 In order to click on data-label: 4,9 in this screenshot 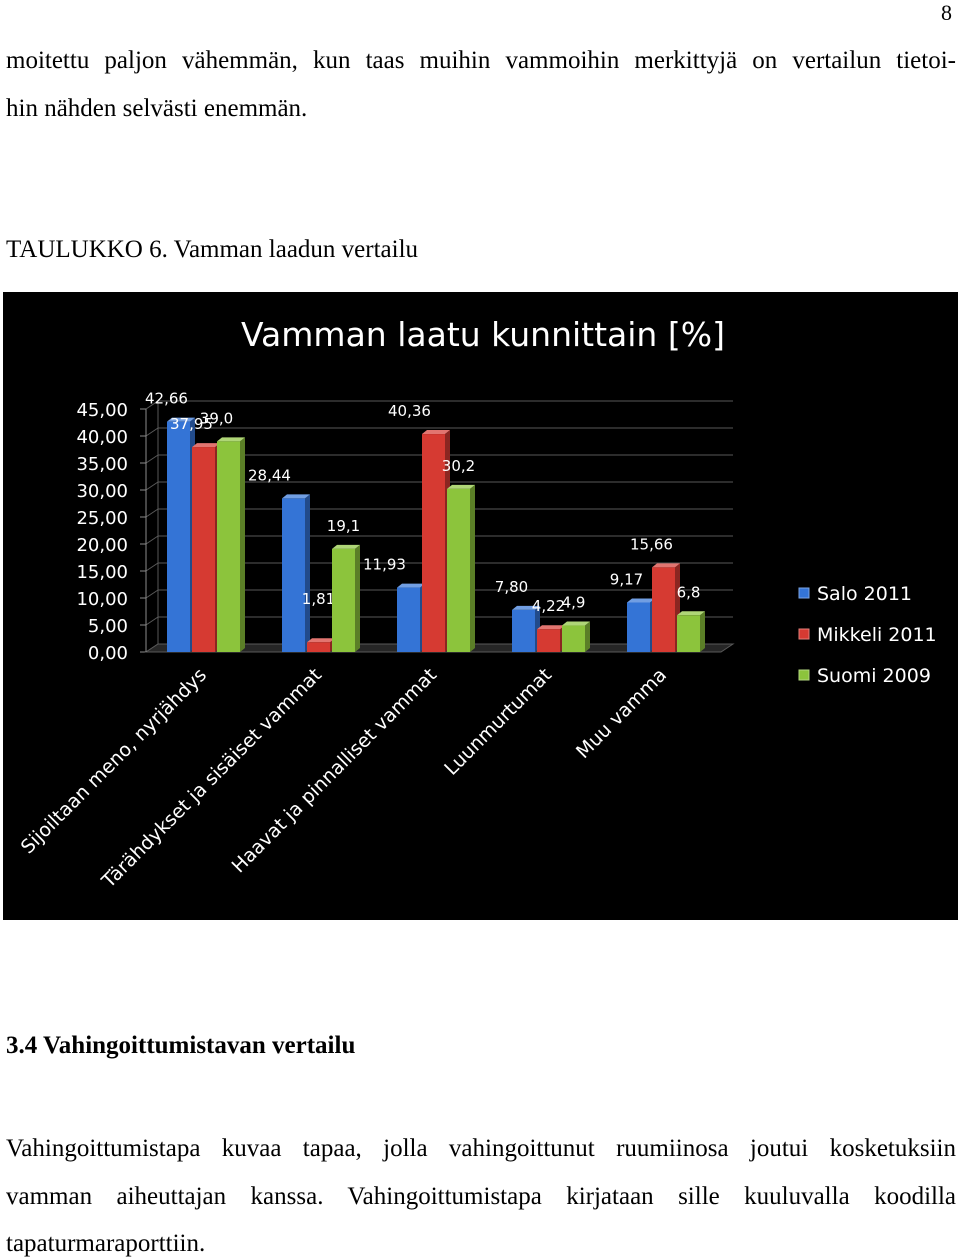, I will do `click(574, 603)`.